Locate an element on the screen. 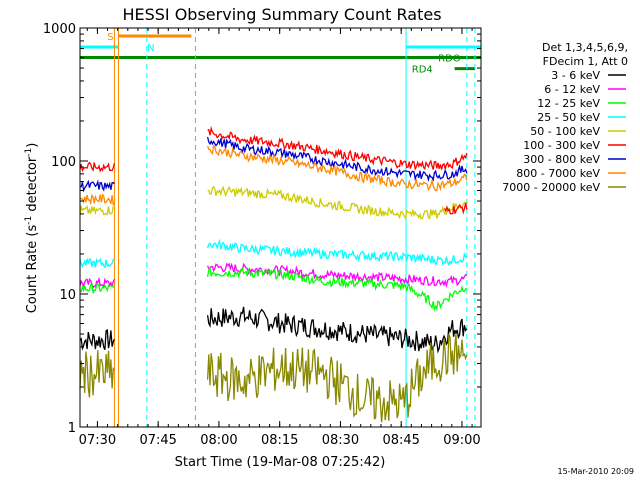 The height and width of the screenshot is (480, 640). x-tick-label: 08:30 is located at coordinates (340, 440).